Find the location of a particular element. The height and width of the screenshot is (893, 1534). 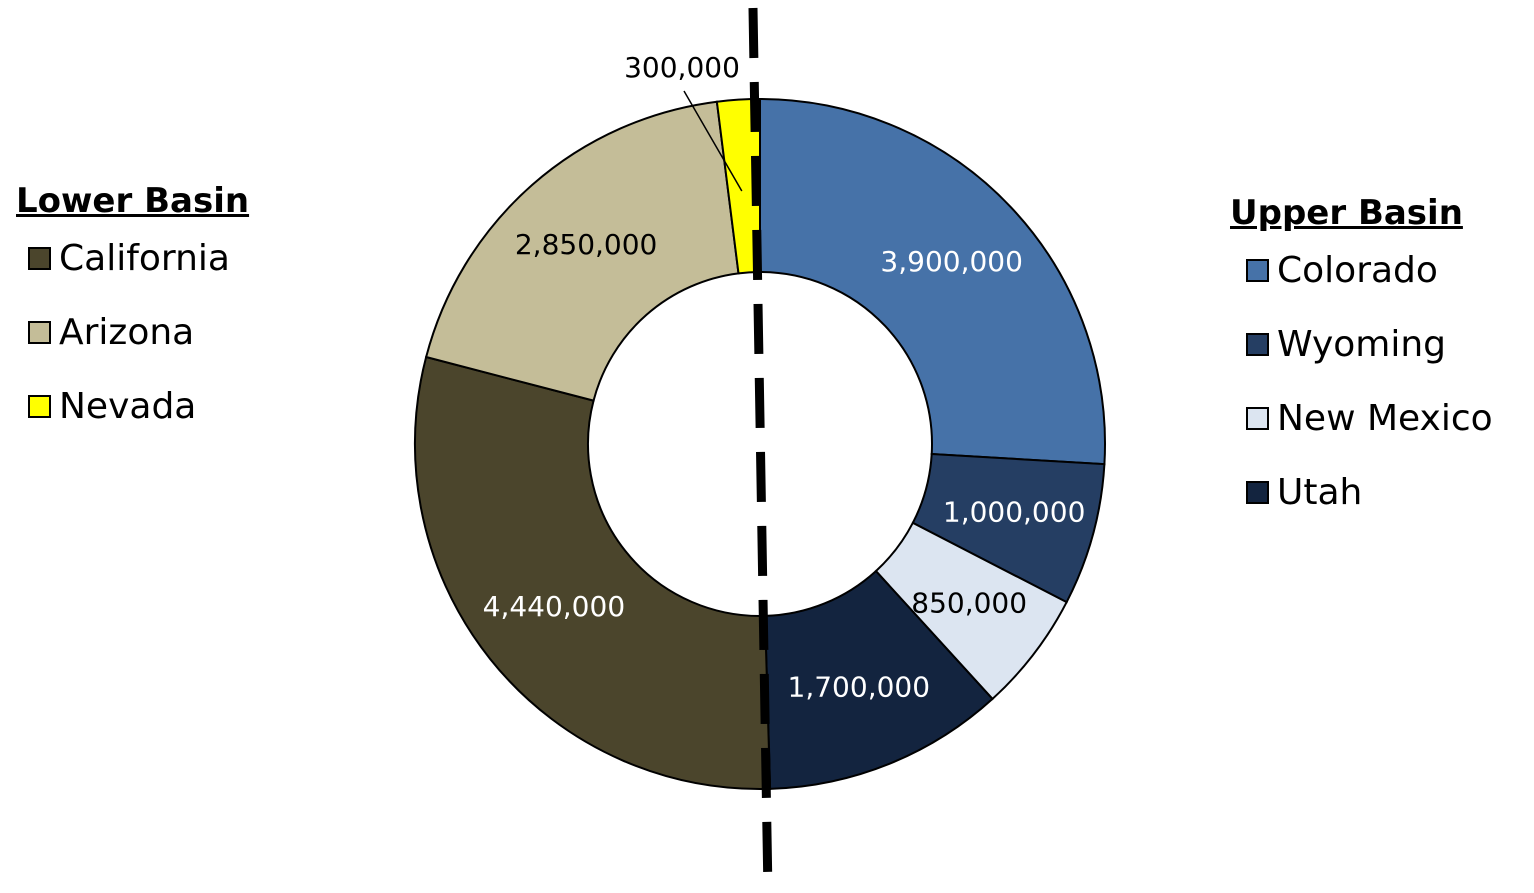

legend-label-california: California is located at coordinates (144, 258).